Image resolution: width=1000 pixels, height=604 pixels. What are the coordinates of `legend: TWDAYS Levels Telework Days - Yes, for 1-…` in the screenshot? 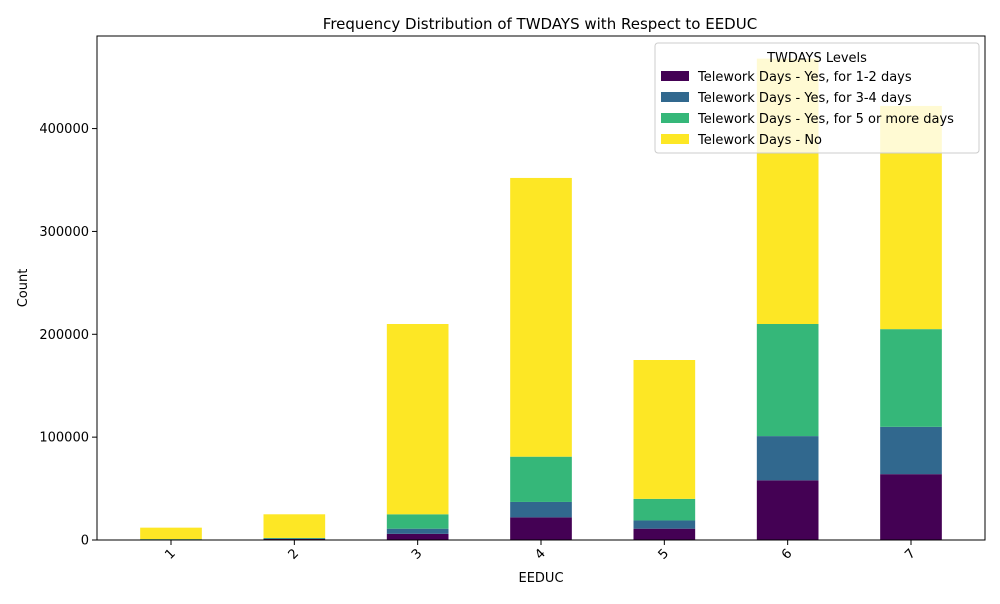 It's located at (817, 98).